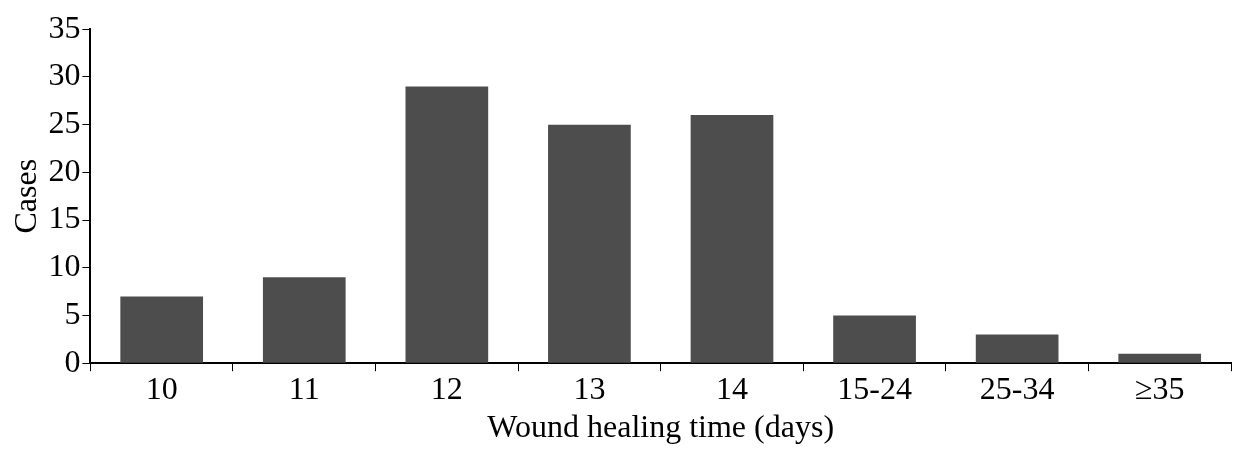 This screenshot has width=1247, height=457. I want to click on x-tick-label: 14, so click(731, 387).